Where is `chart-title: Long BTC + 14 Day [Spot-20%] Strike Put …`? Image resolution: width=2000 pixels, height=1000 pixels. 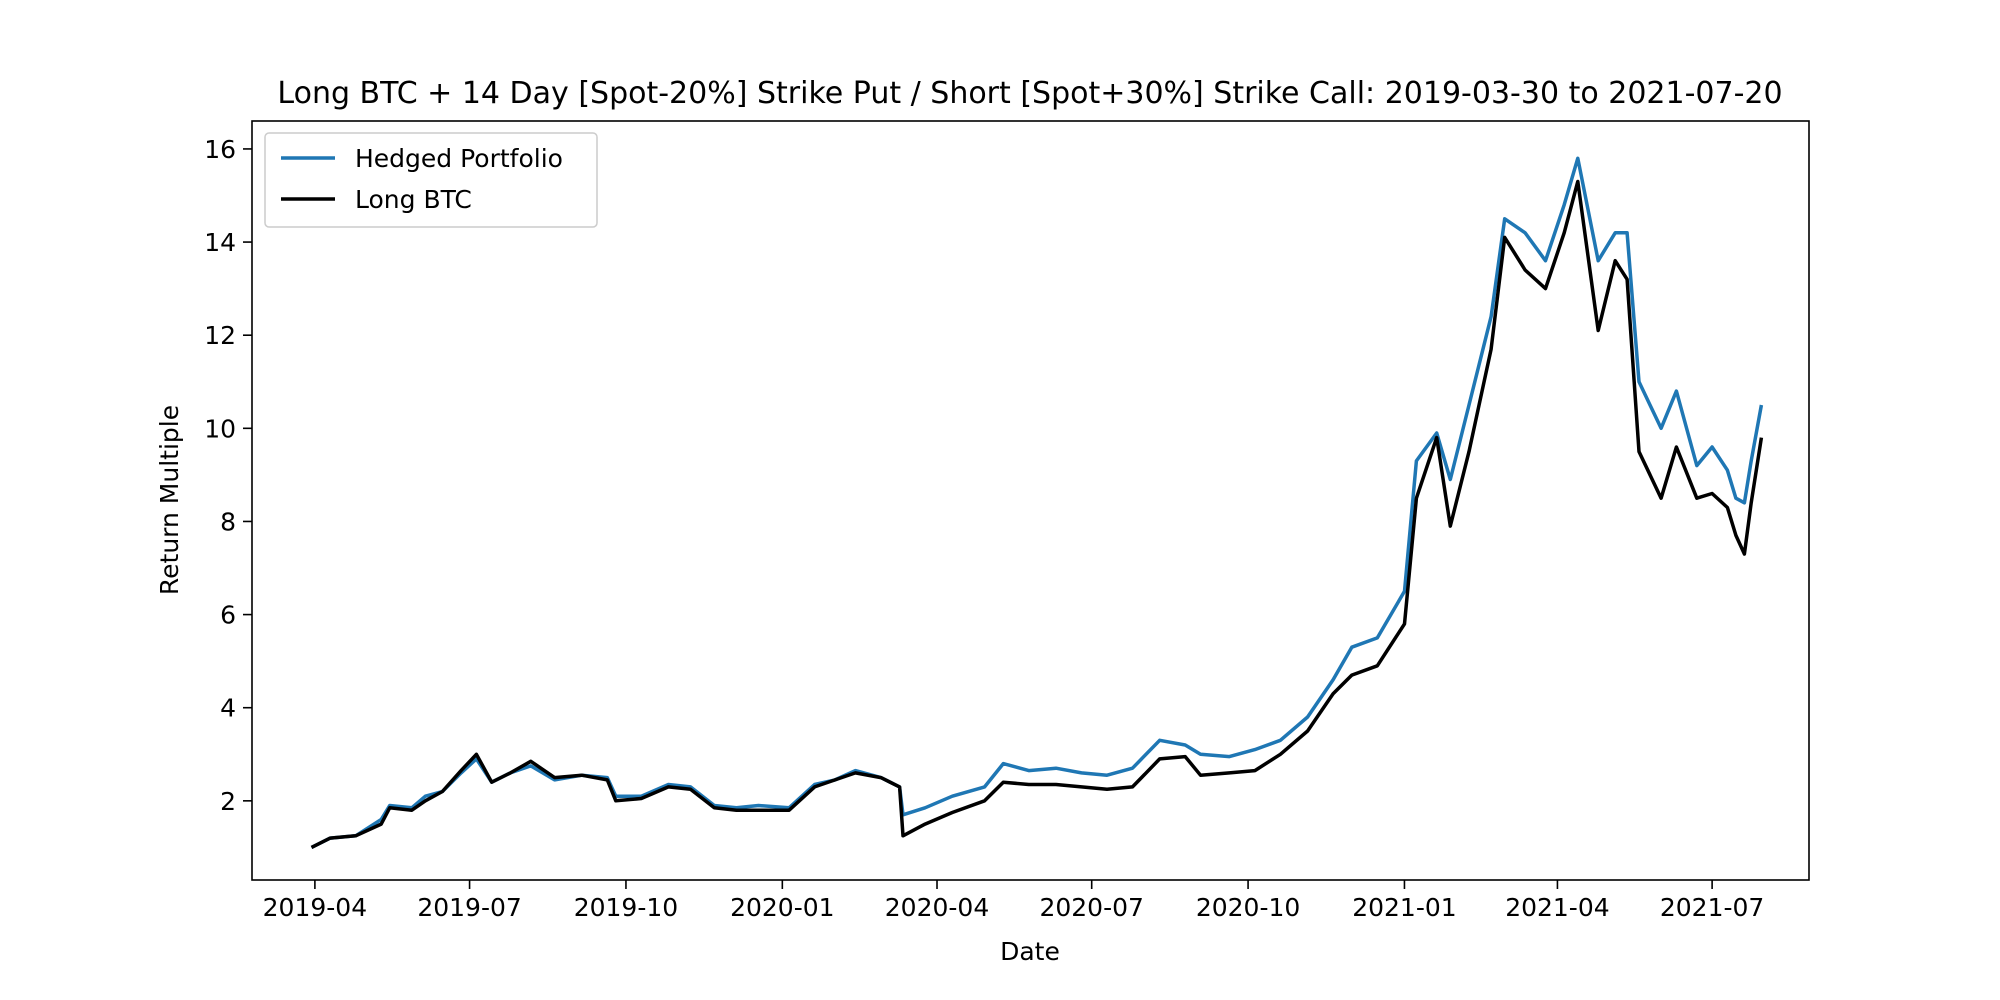 chart-title: Long BTC + 14 Day [Spot-20%] Strike Put … is located at coordinates (1029, 93).